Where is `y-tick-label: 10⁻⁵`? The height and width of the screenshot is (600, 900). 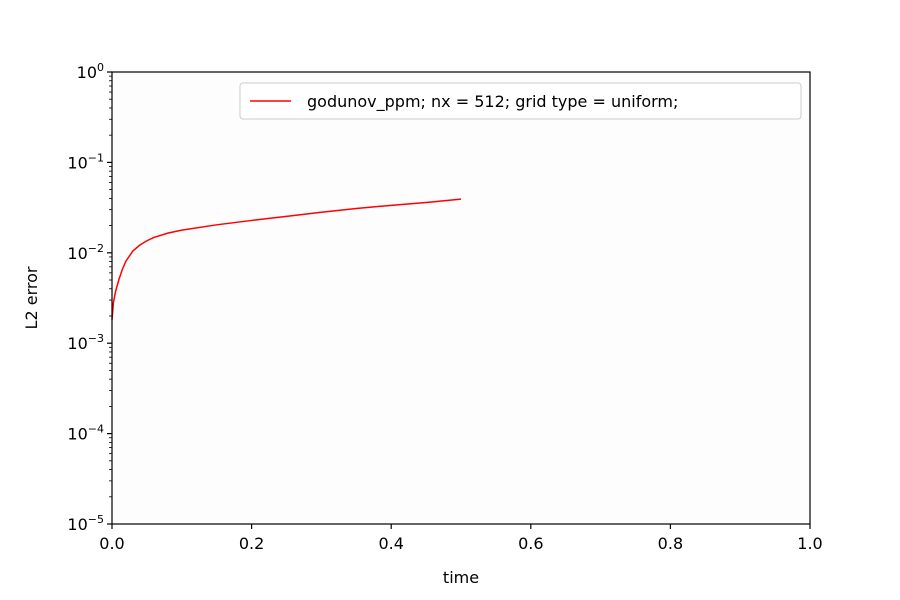
y-tick-label: 10⁻⁵ is located at coordinates (85, 523).